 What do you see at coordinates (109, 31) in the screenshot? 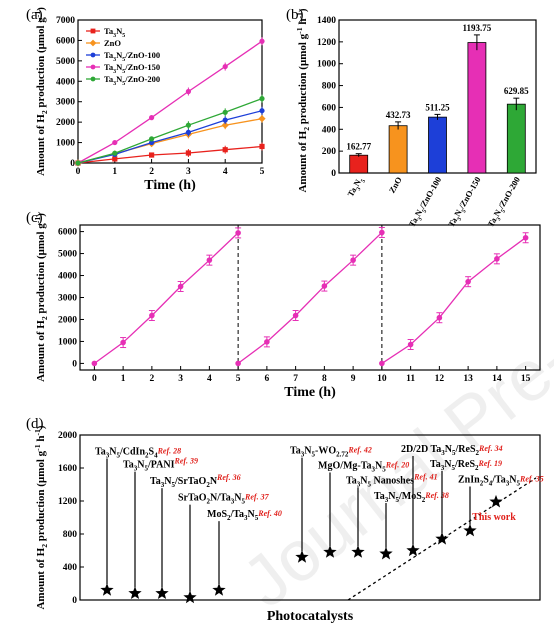
I see `legend-entry-a-part: Ta` at bounding box center [109, 31].